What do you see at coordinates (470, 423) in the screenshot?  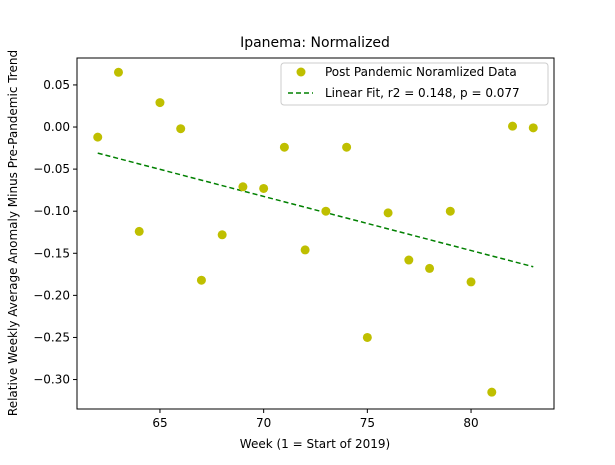 I see `x-tick-label: 80` at bounding box center [470, 423].